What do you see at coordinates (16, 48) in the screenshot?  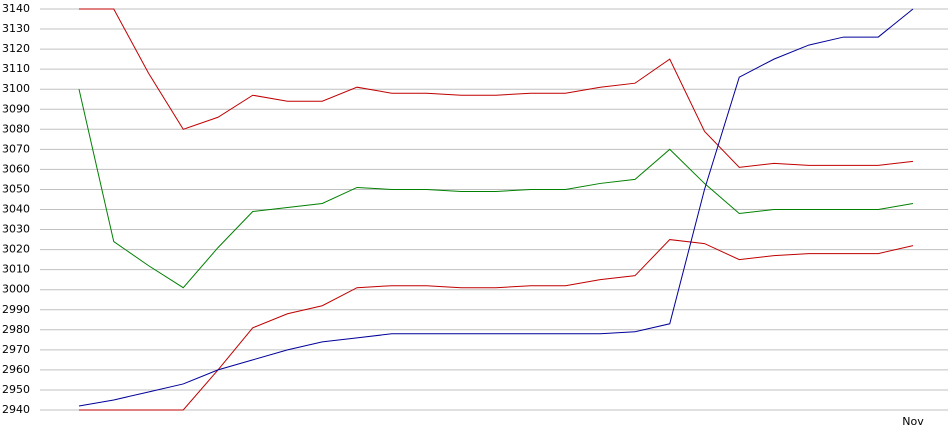 I see `y-tick-label: 3120` at bounding box center [16, 48].